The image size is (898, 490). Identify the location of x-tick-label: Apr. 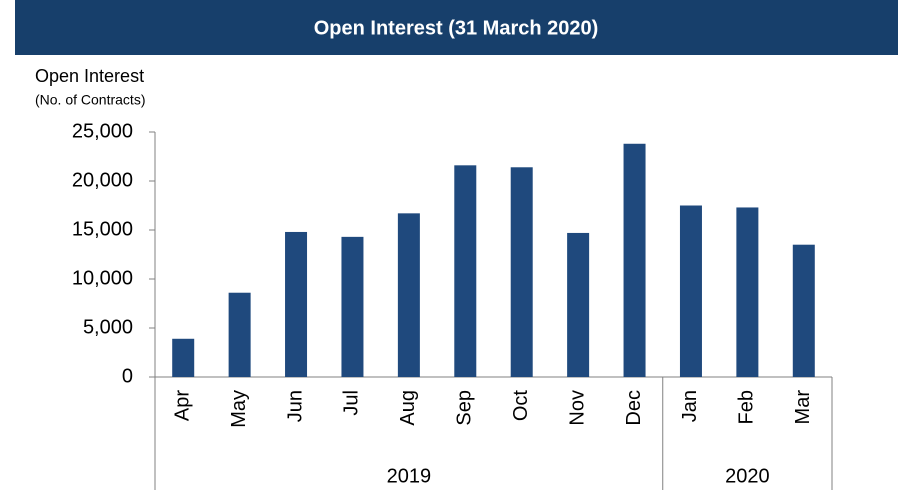
(182, 405).